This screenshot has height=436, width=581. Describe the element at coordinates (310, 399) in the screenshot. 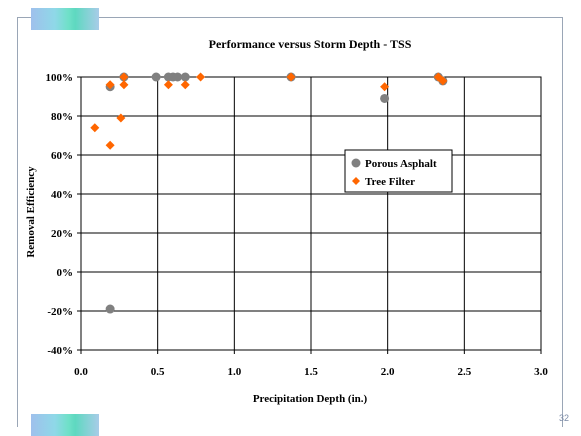

I see `x-axis-label: Precipitation Depth (in.)` at that location.